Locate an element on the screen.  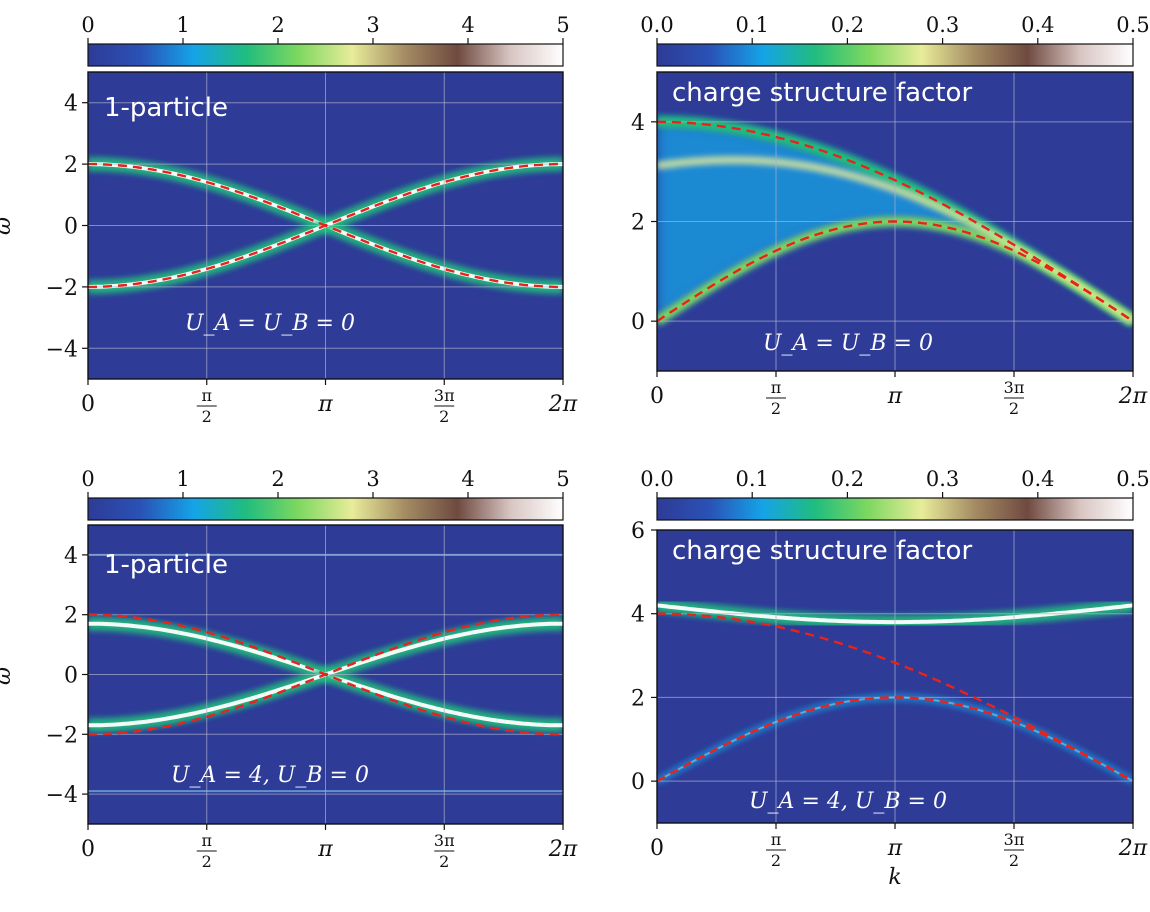
y-tick-label: 6 is located at coordinates (638, 531).